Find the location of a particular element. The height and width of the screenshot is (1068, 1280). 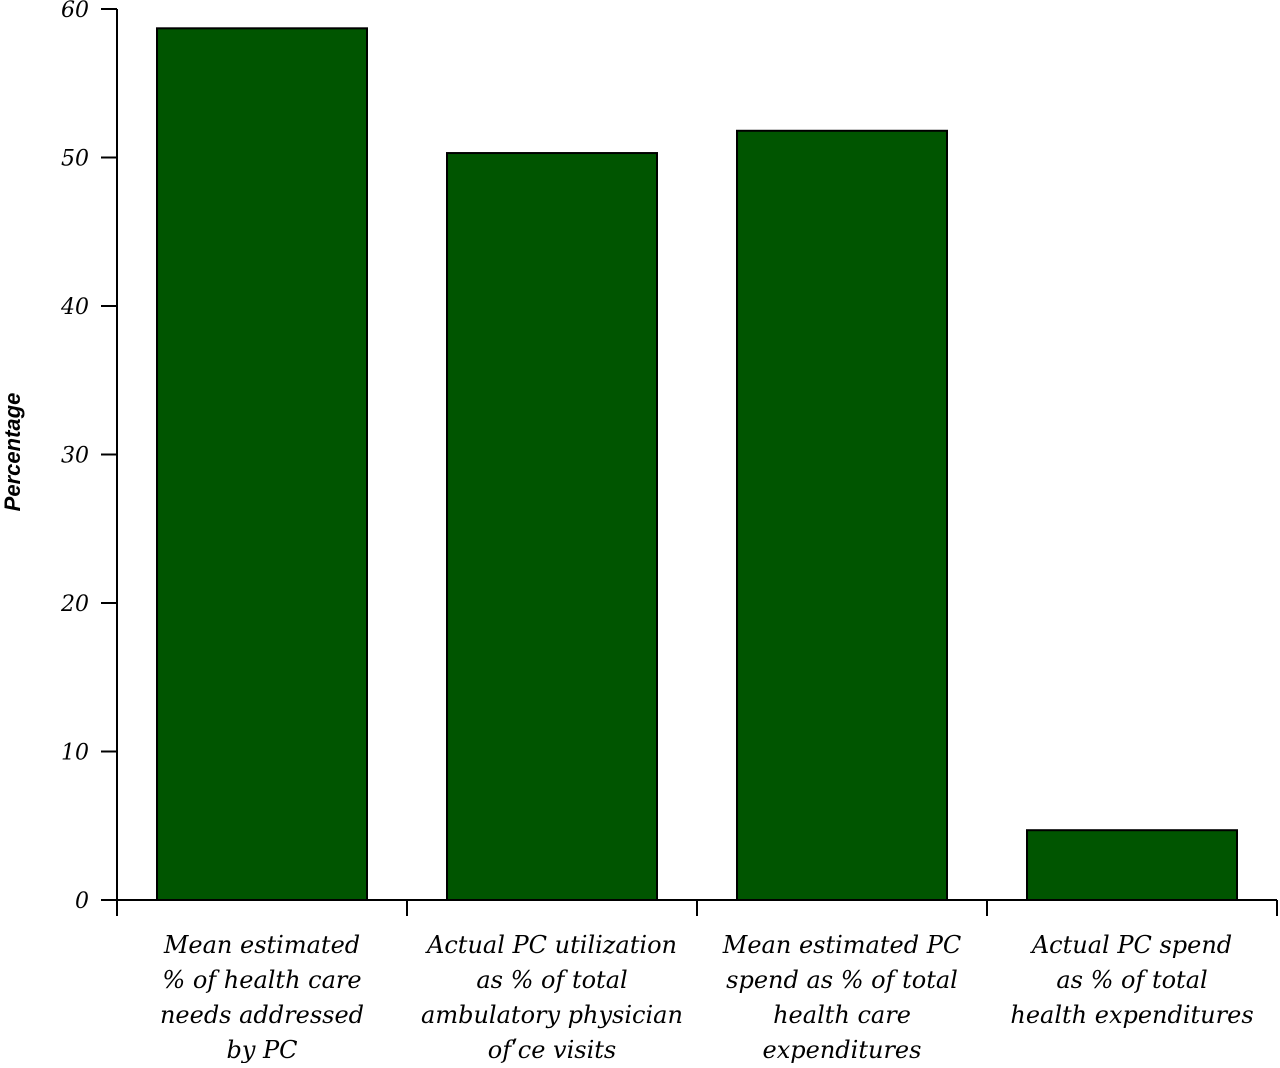

category-label-line: Actual PC utilization is located at coordinates (551, 945).